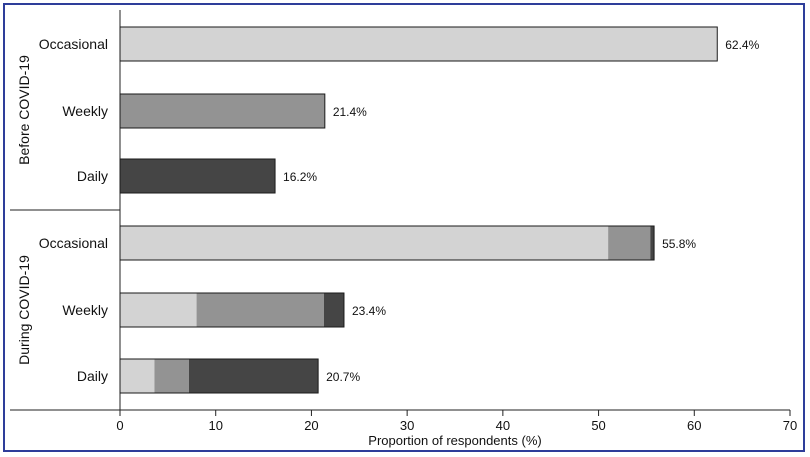 The height and width of the screenshot is (457, 810). I want to click on data-label: 21.4%, so click(350, 112).